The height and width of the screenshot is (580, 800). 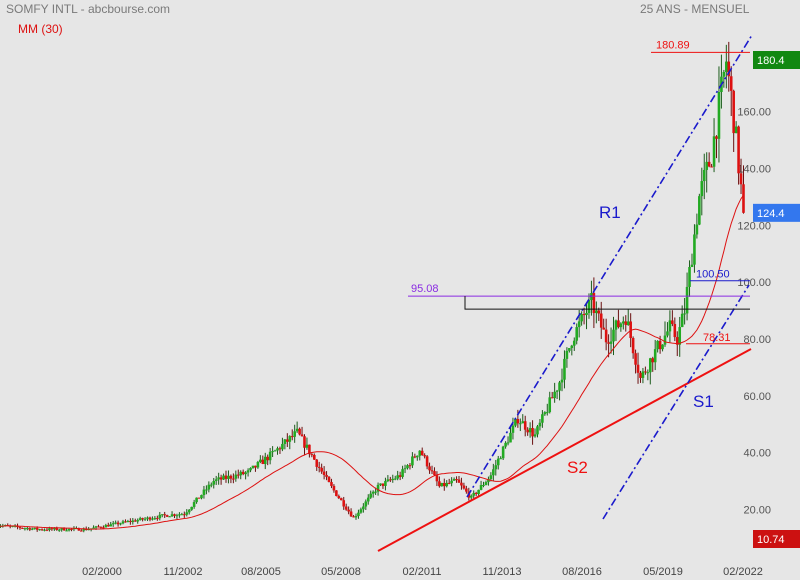 What do you see at coordinates (757, 340) in the screenshot?
I see `y-tick-label: 80.00` at bounding box center [757, 340].